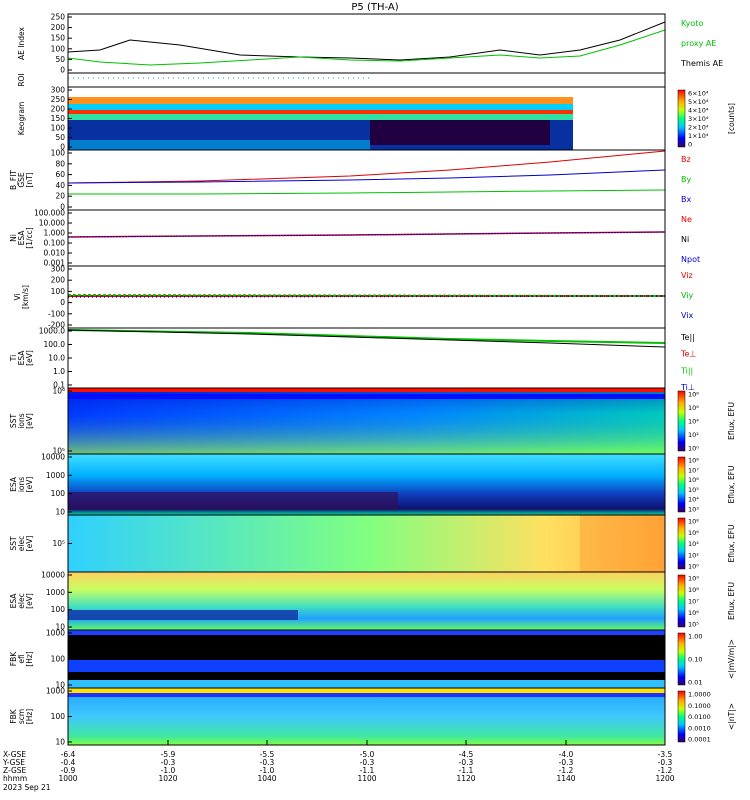 The width and height of the screenshot is (750, 800). What do you see at coordinates (29, 237) in the screenshot?
I see `ni-ylabel: [1/cc]` at bounding box center [29, 237].